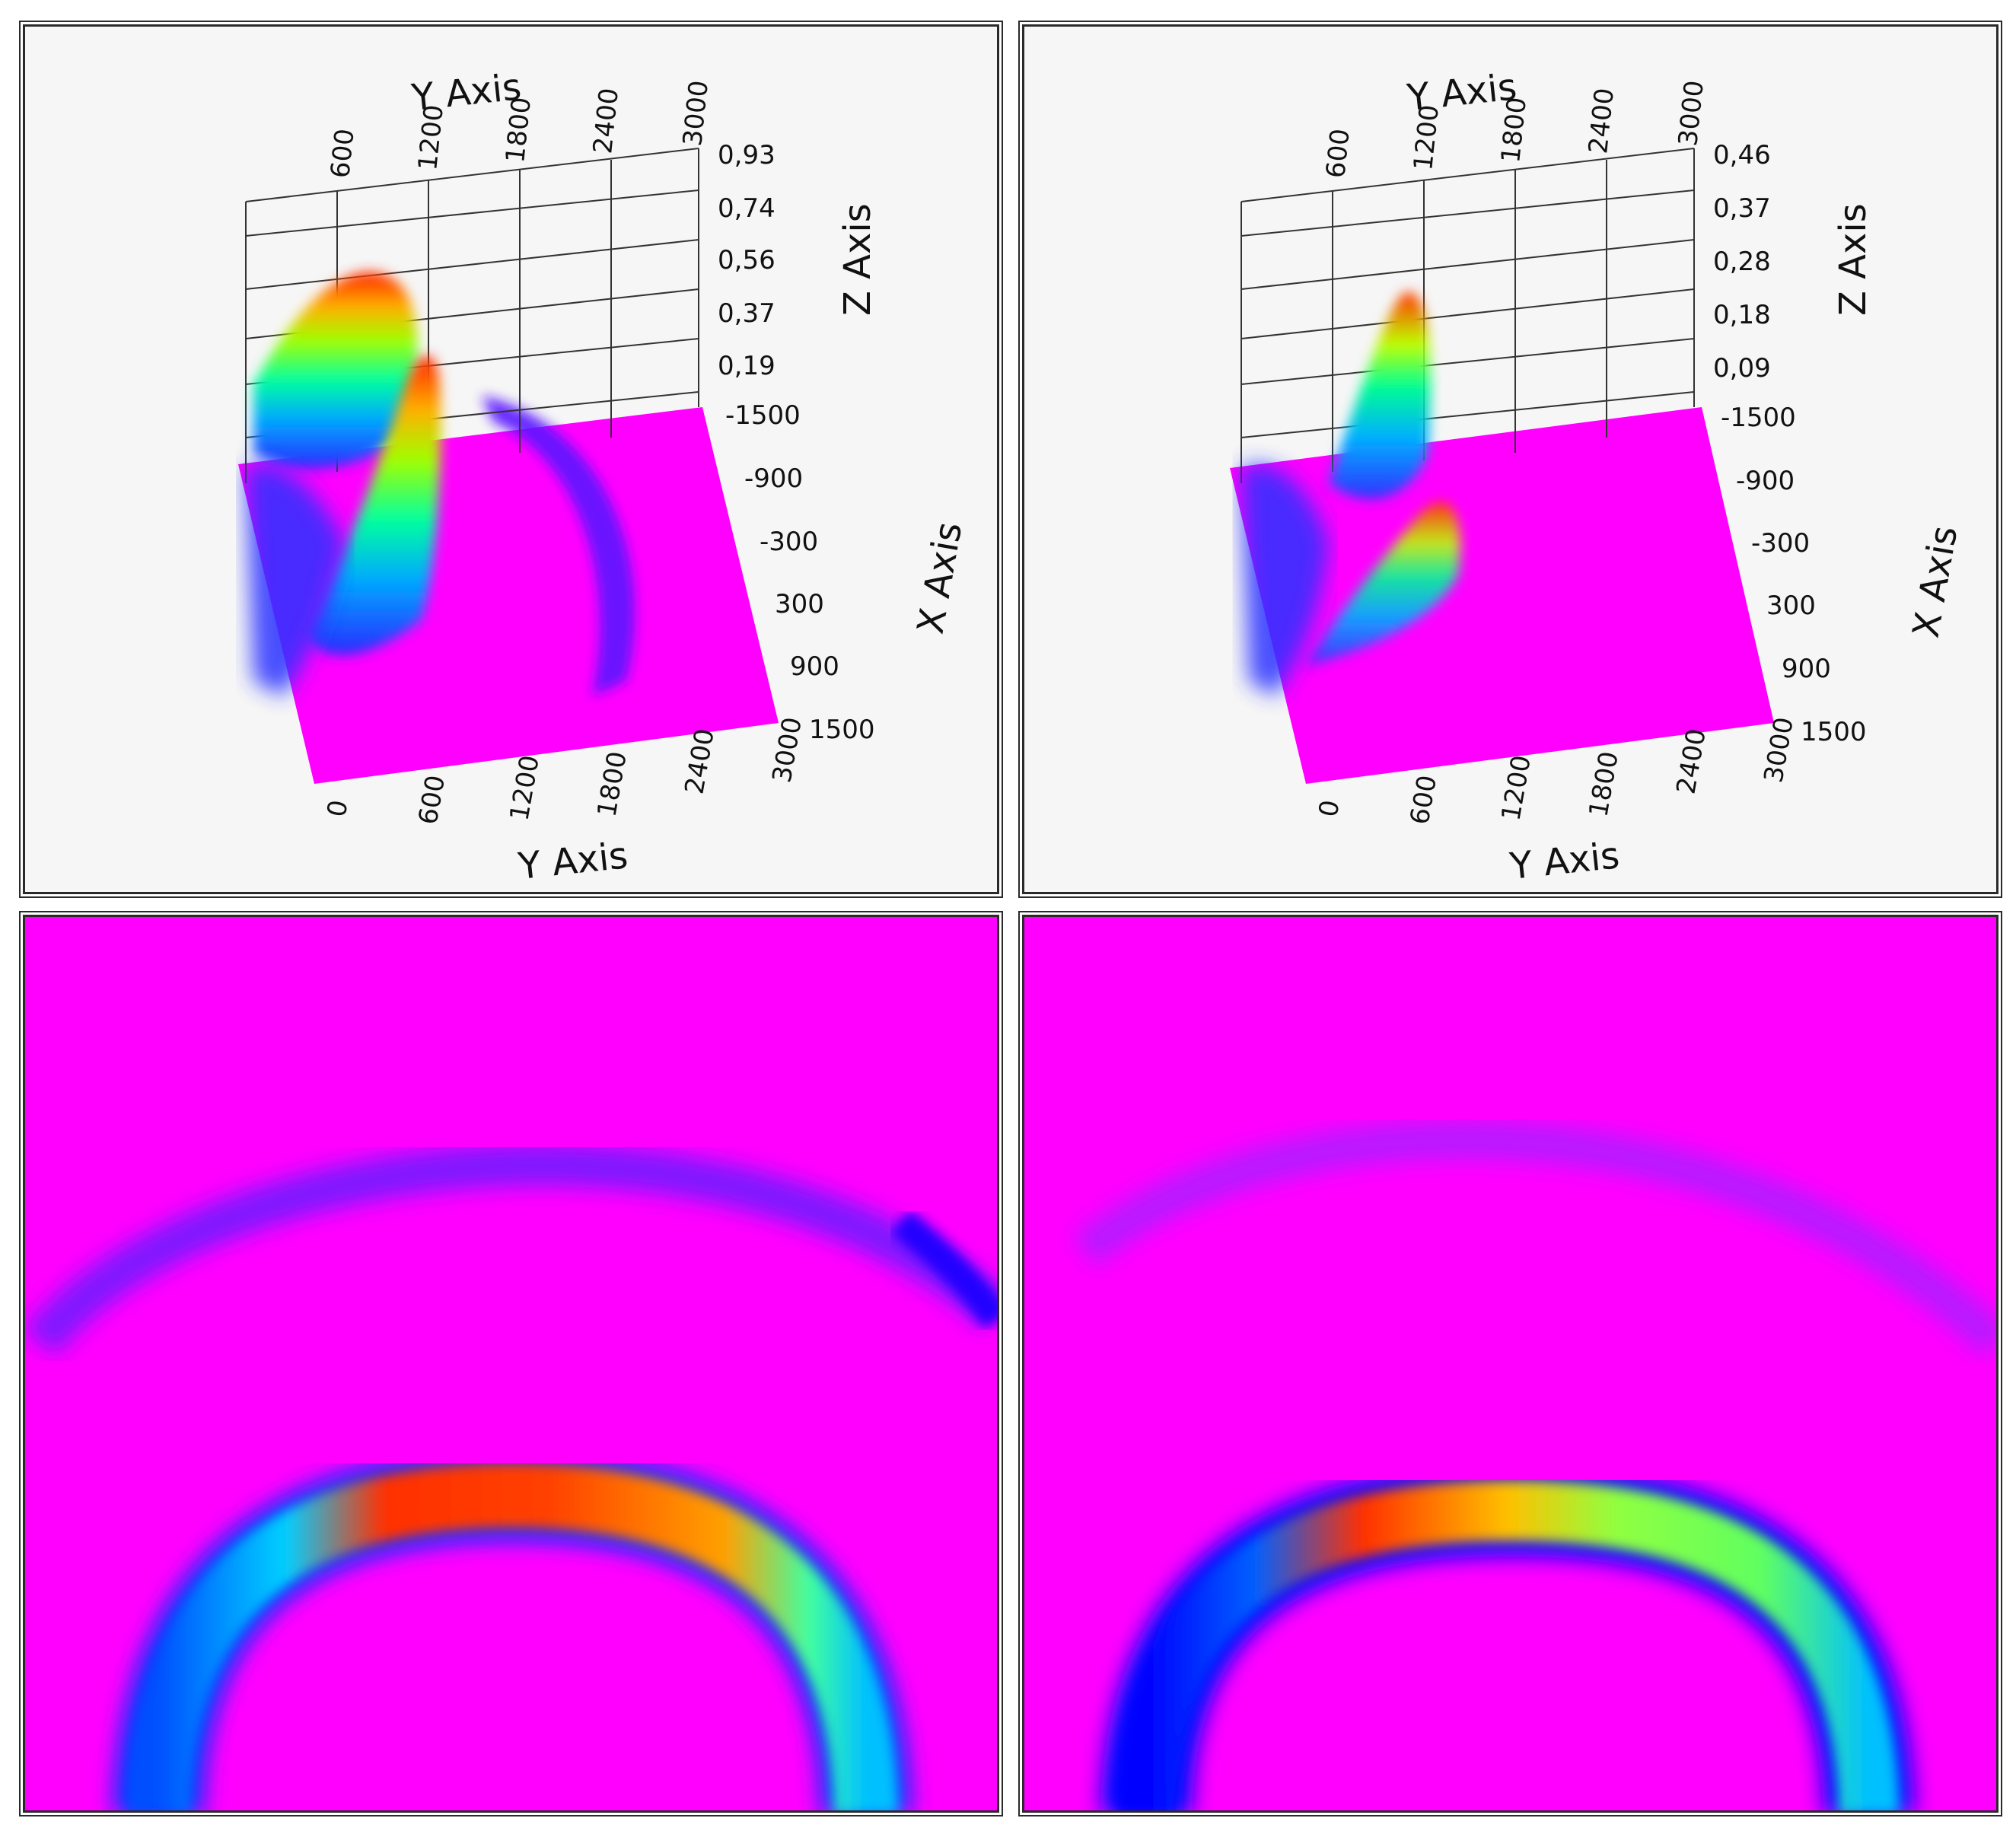 The width and height of the screenshot is (2016, 1834). What do you see at coordinates (558, 546) in the screenshot?
I see `outer-ring-wave` at bounding box center [558, 546].